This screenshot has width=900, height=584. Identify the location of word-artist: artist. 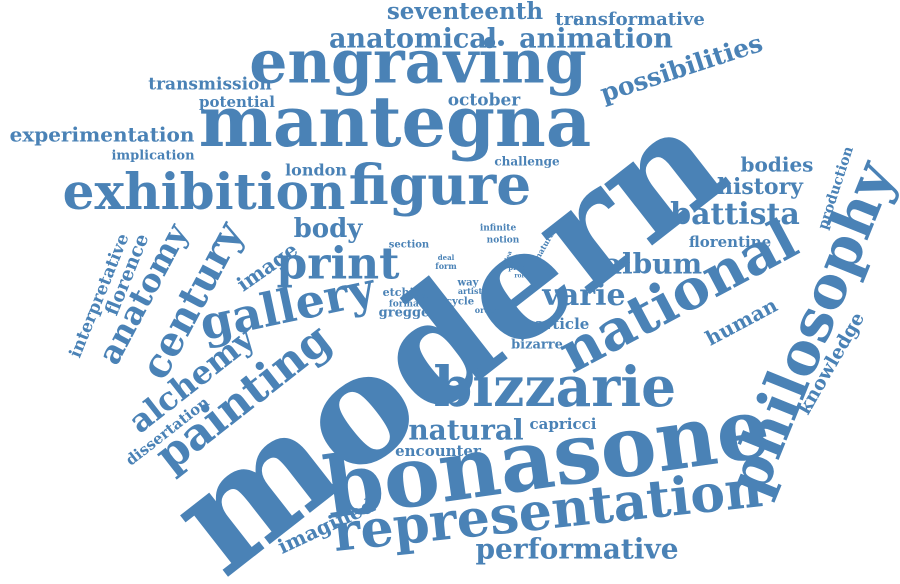
(470, 291).